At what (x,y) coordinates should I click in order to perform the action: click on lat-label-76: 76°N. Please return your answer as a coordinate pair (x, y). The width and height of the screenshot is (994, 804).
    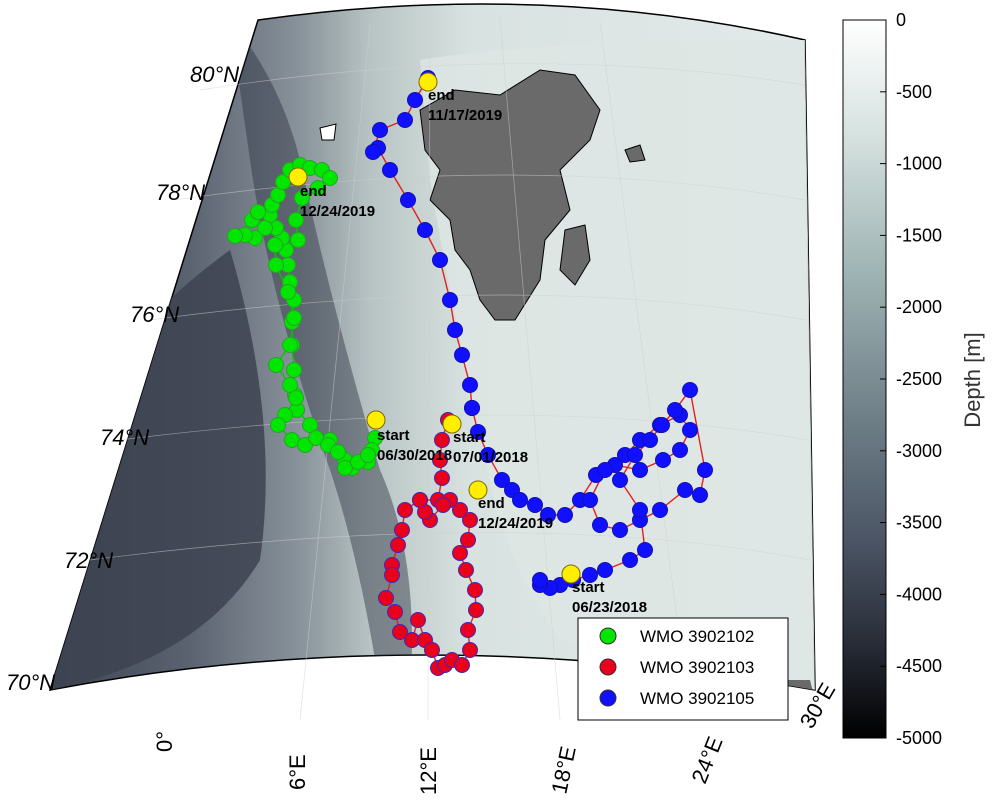
    Looking at the image, I should click on (154, 314).